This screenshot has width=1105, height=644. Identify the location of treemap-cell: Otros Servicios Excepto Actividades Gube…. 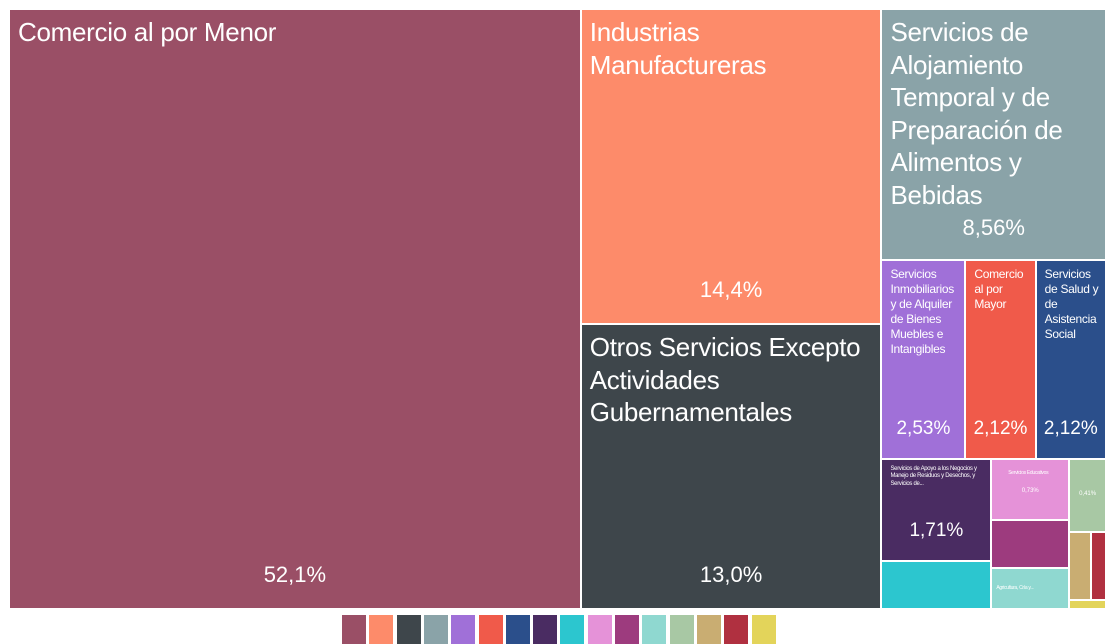
(731, 466).